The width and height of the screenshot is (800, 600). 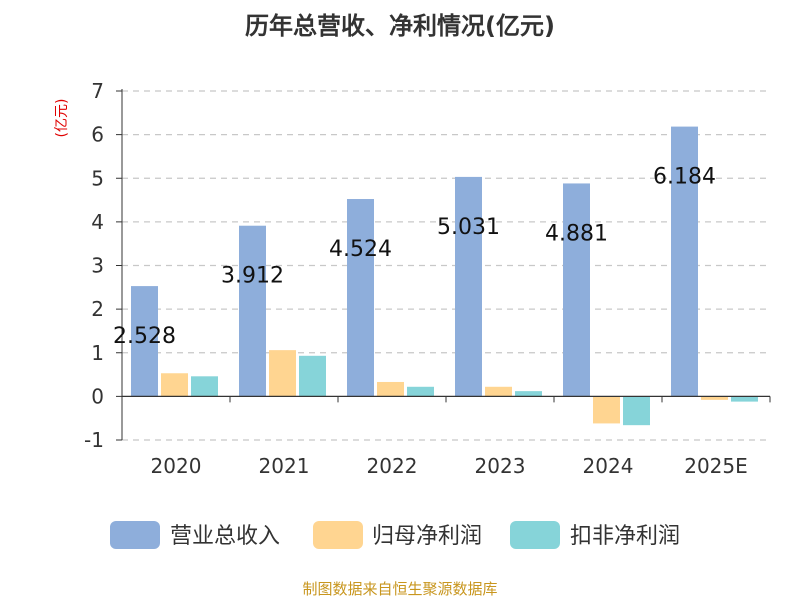 What do you see at coordinates (714, 398) in the screenshot?
I see `bar-2025E-归母净利润` at bounding box center [714, 398].